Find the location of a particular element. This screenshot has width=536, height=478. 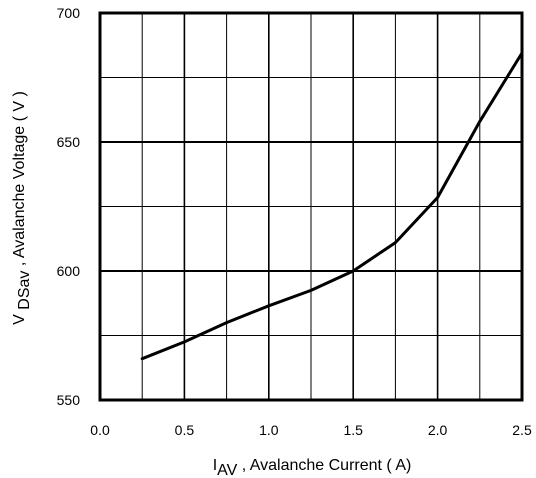

x-tick-label: 2.0 is located at coordinates (438, 430).